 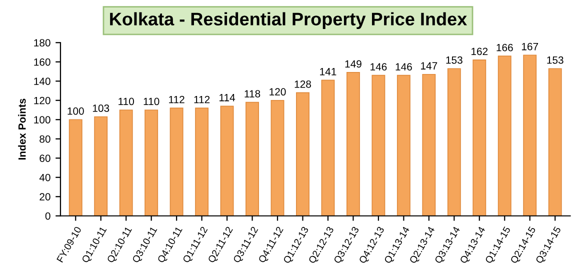 What do you see at coordinates (328, 72) in the screenshot?
I see `data-label: 141` at bounding box center [328, 72].